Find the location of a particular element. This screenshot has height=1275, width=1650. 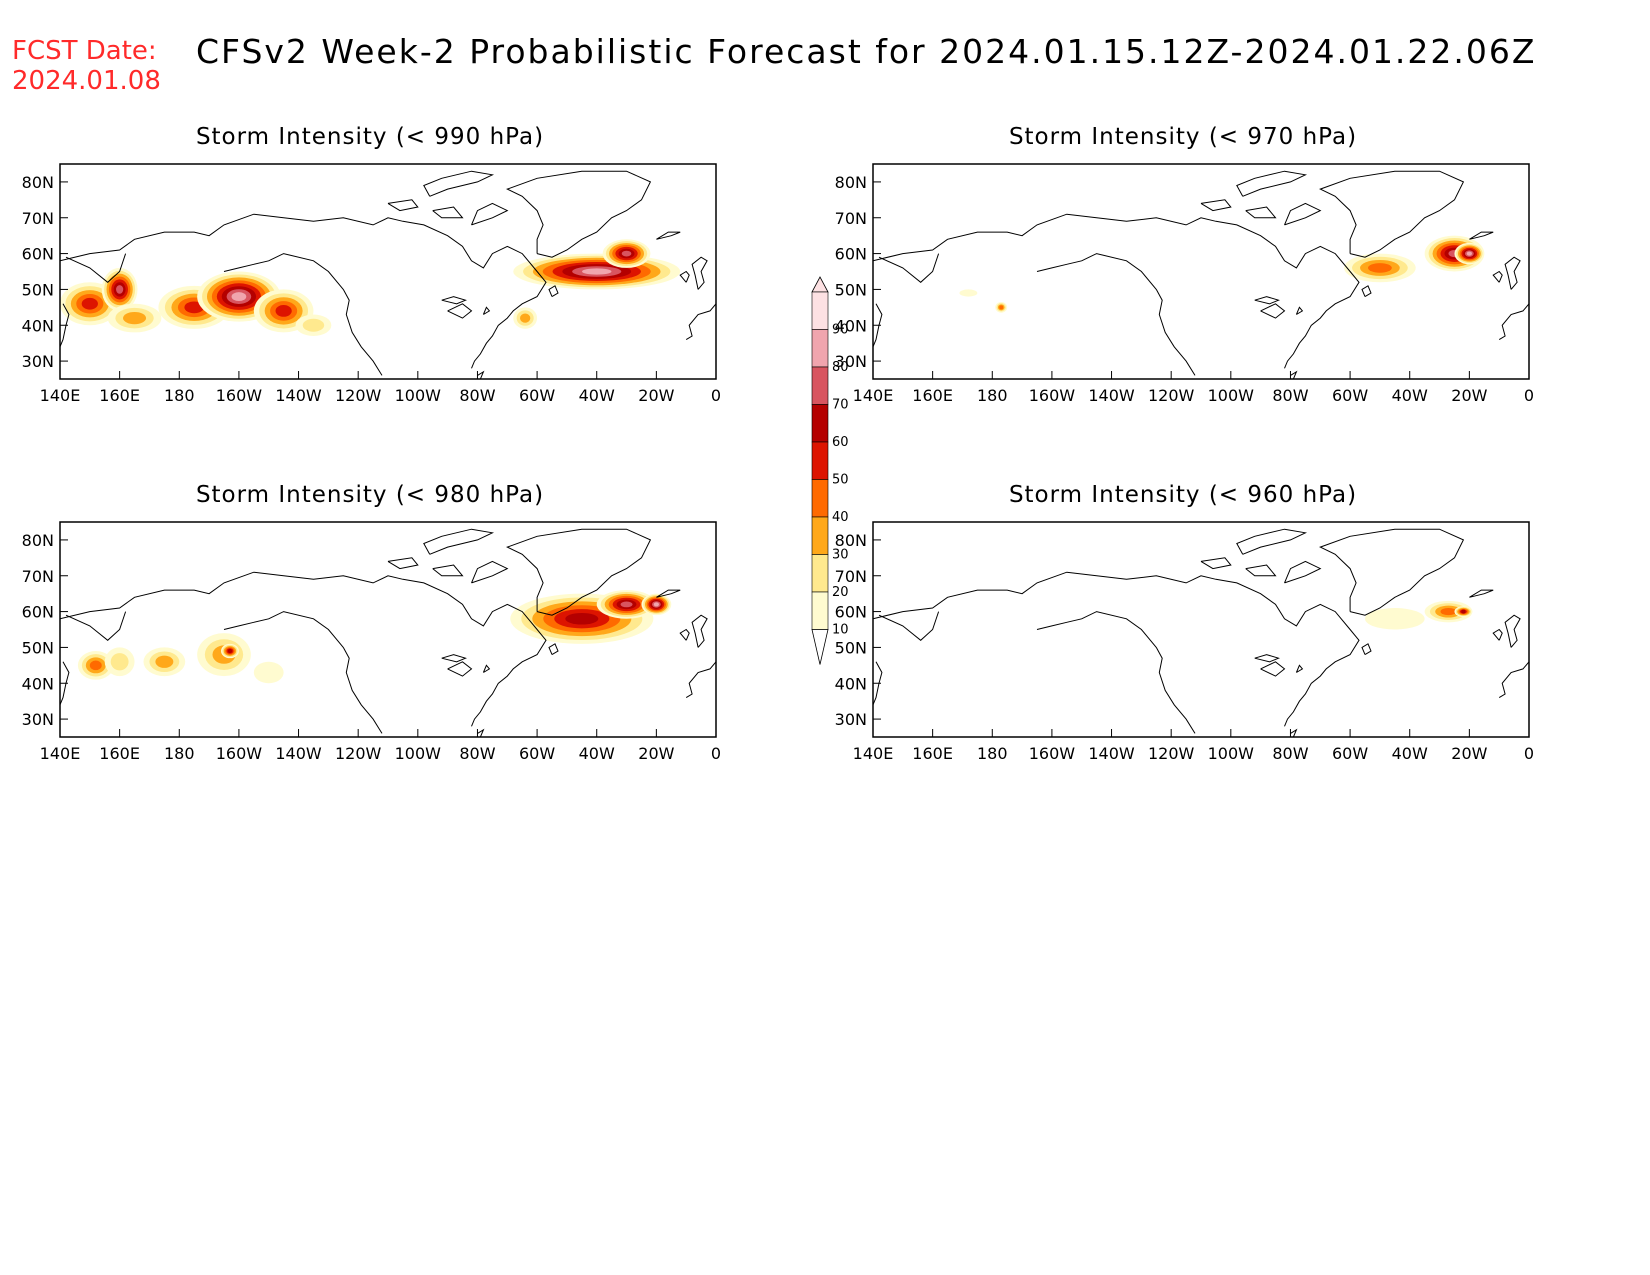

colorbar-label: 20 is located at coordinates (840, 592).